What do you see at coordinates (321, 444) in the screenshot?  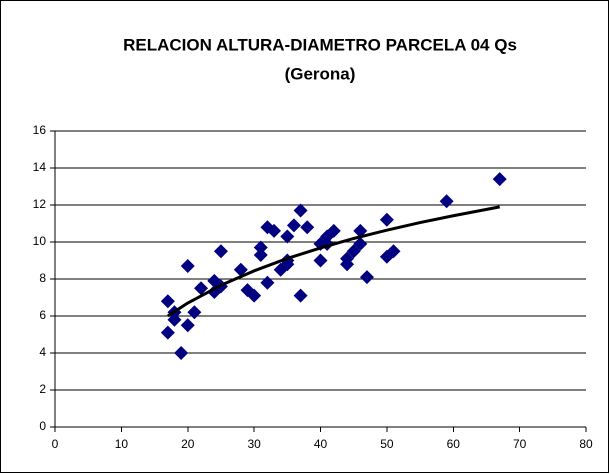 I see `x-tick-label: 40` at bounding box center [321, 444].